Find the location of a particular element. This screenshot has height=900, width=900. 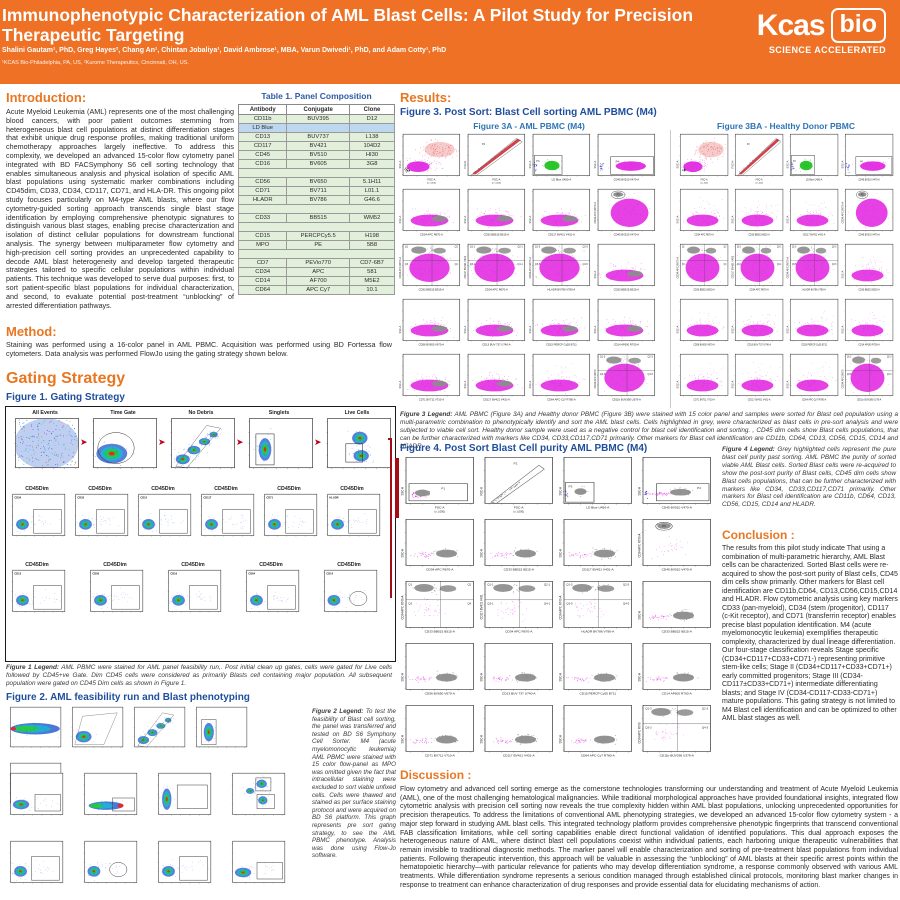

flow-plot: P4 CD45 BV510 V470-A SSC-A is located at coordinates (867, 159).